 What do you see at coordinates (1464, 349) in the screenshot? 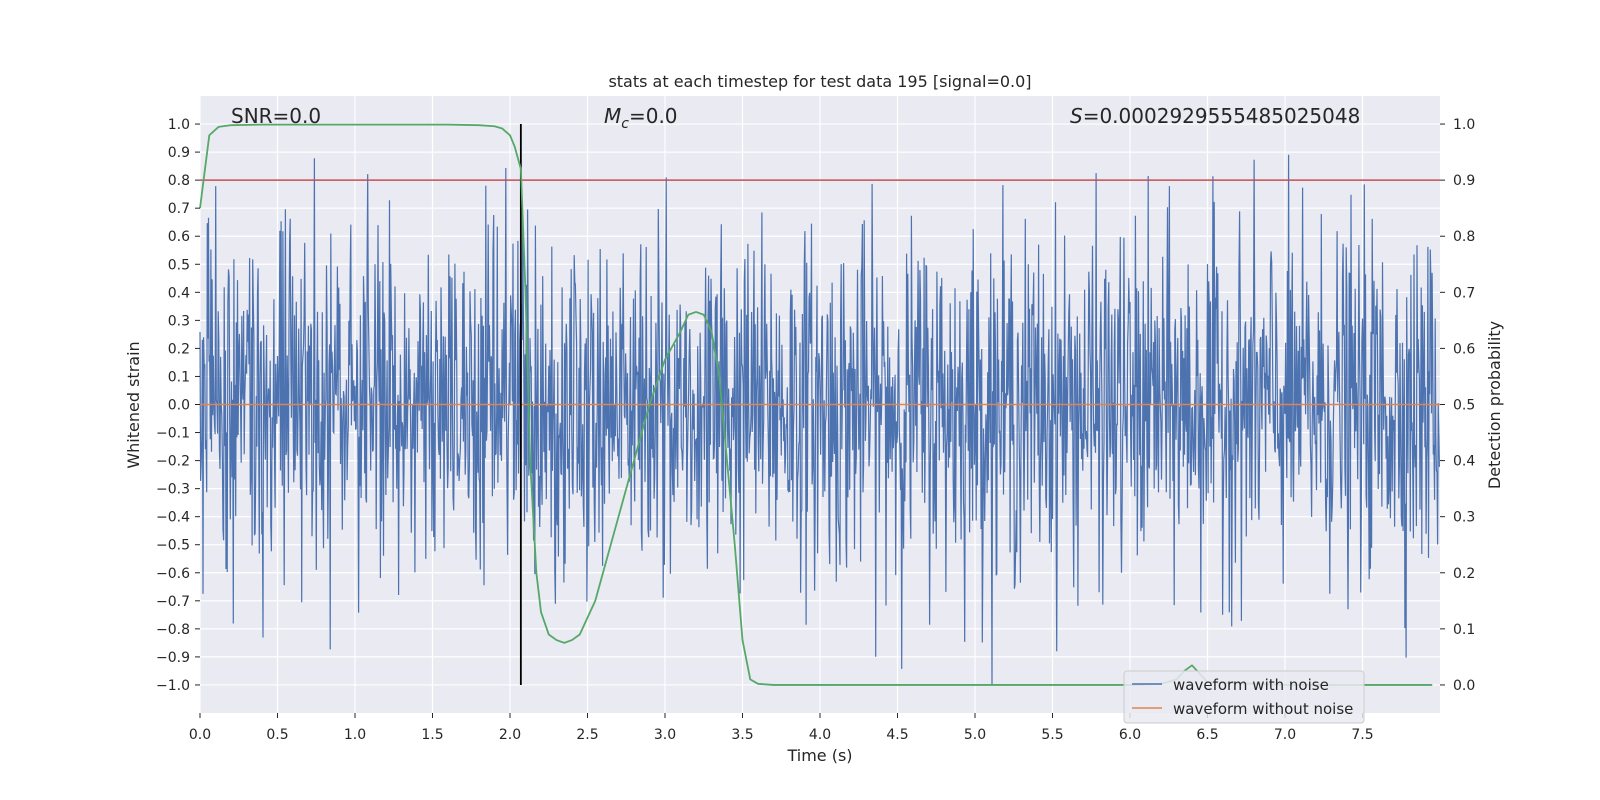
I see `y2-tick-label: 0.6` at bounding box center [1464, 349].